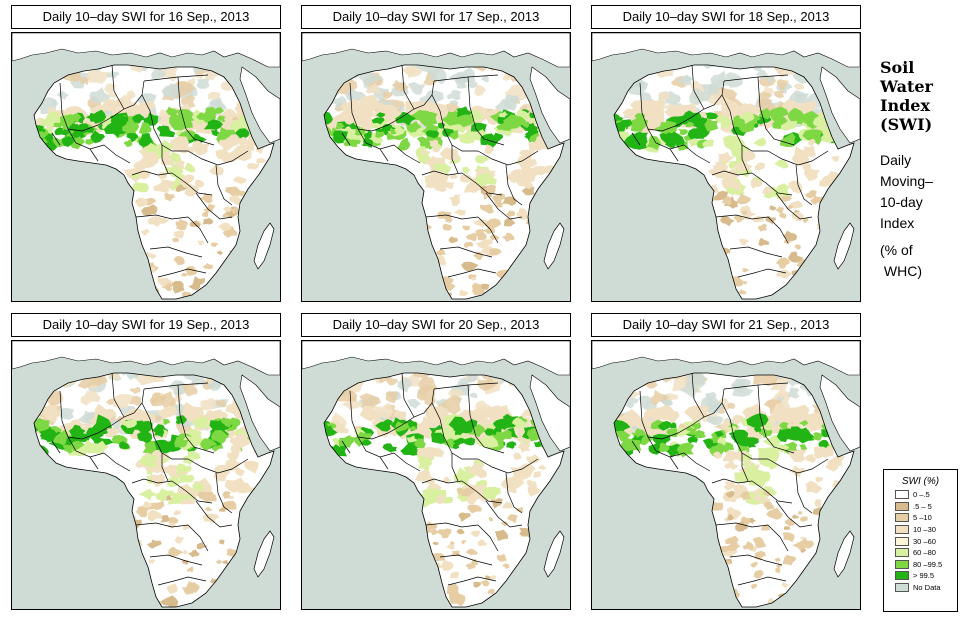  I want to click on index-description-line: Moving–, so click(906, 181).